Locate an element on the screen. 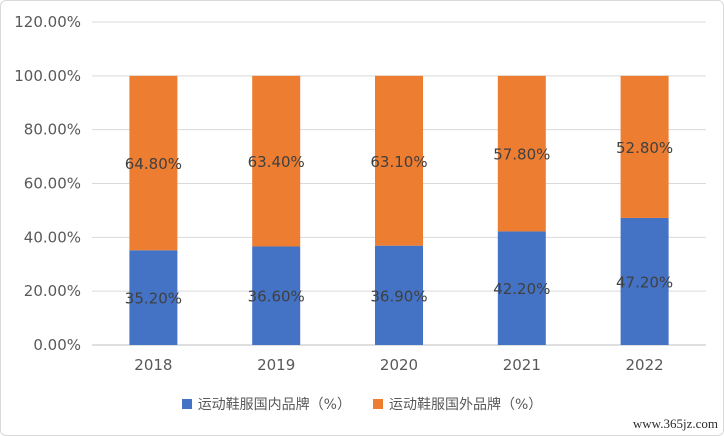 This screenshot has width=724, height=436. x-tick-label: 2019 is located at coordinates (276, 365).